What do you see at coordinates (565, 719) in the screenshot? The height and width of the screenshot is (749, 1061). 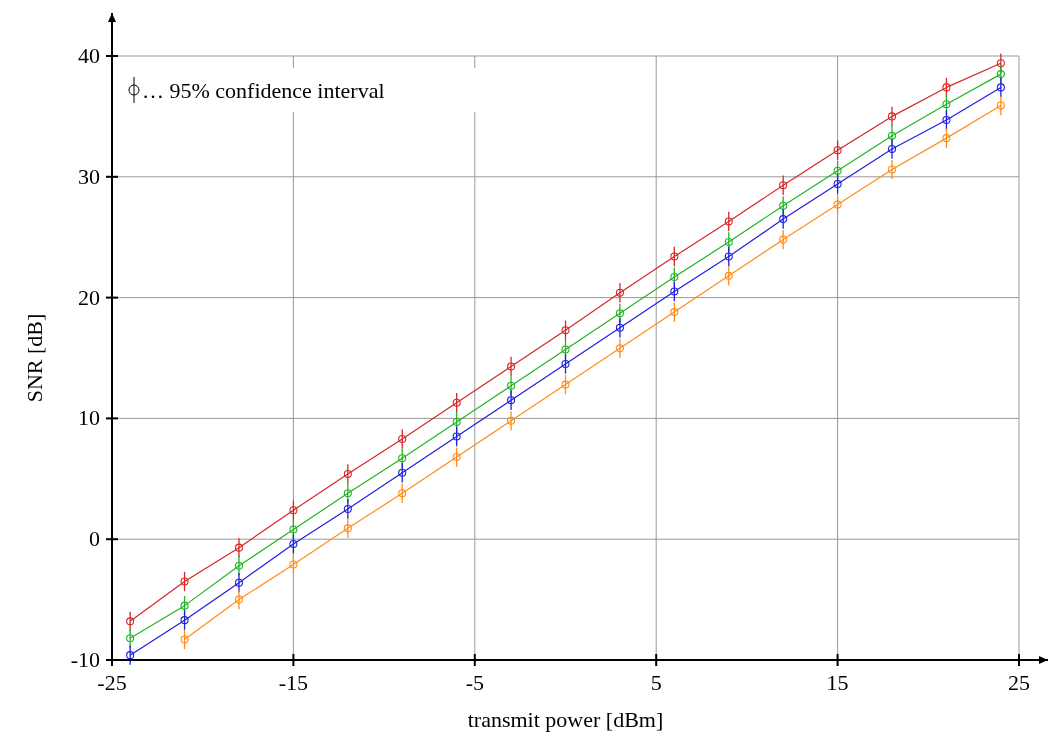 I see `x-axis-title: transmit power [dBm]` at bounding box center [565, 719].